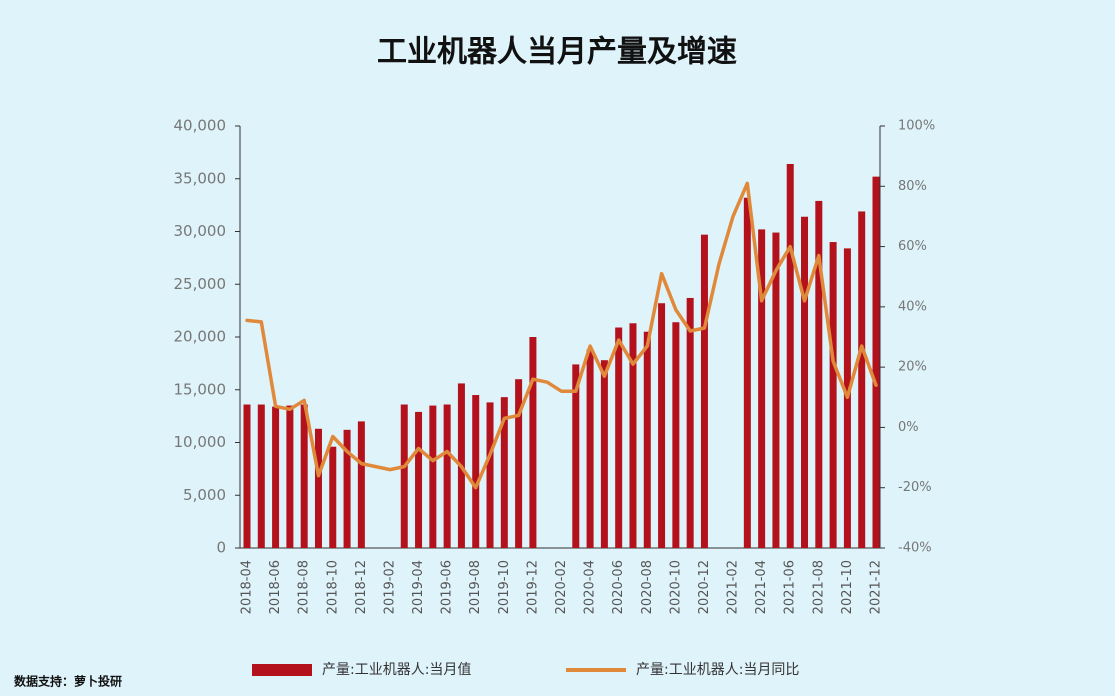 Image resolution: width=1115 pixels, height=696 pixels. I want to click on y2-tick-label: 20%, so click(912, 367).